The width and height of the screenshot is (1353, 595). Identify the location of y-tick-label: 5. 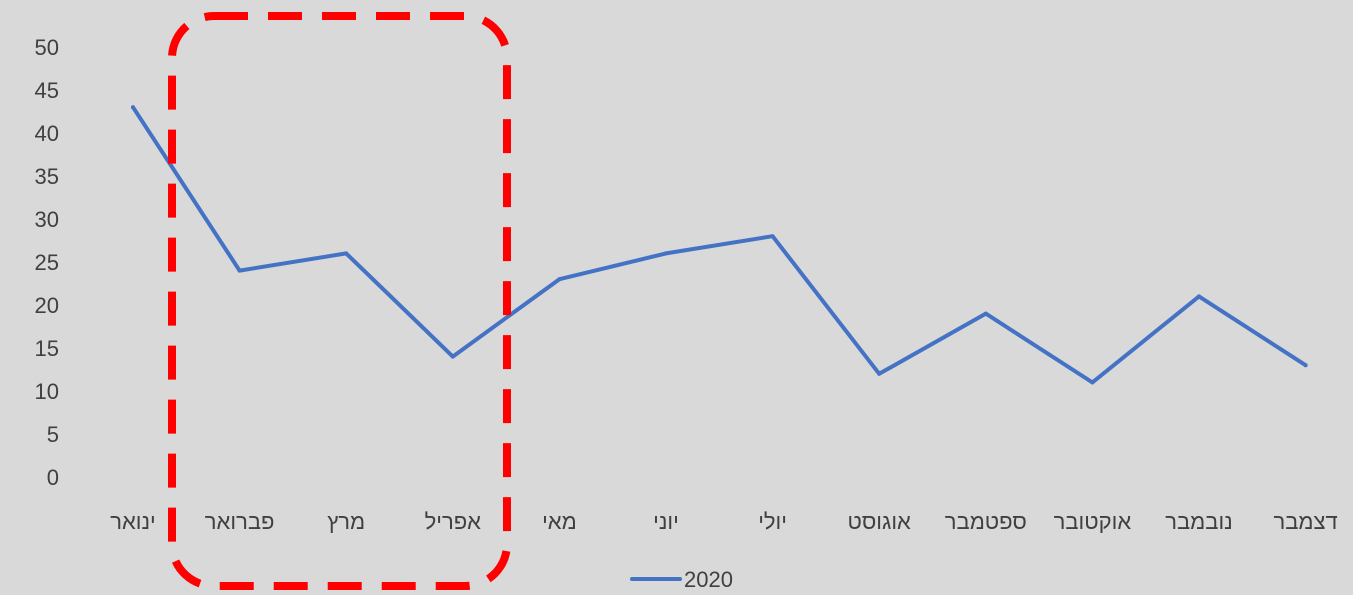
(53, 434).